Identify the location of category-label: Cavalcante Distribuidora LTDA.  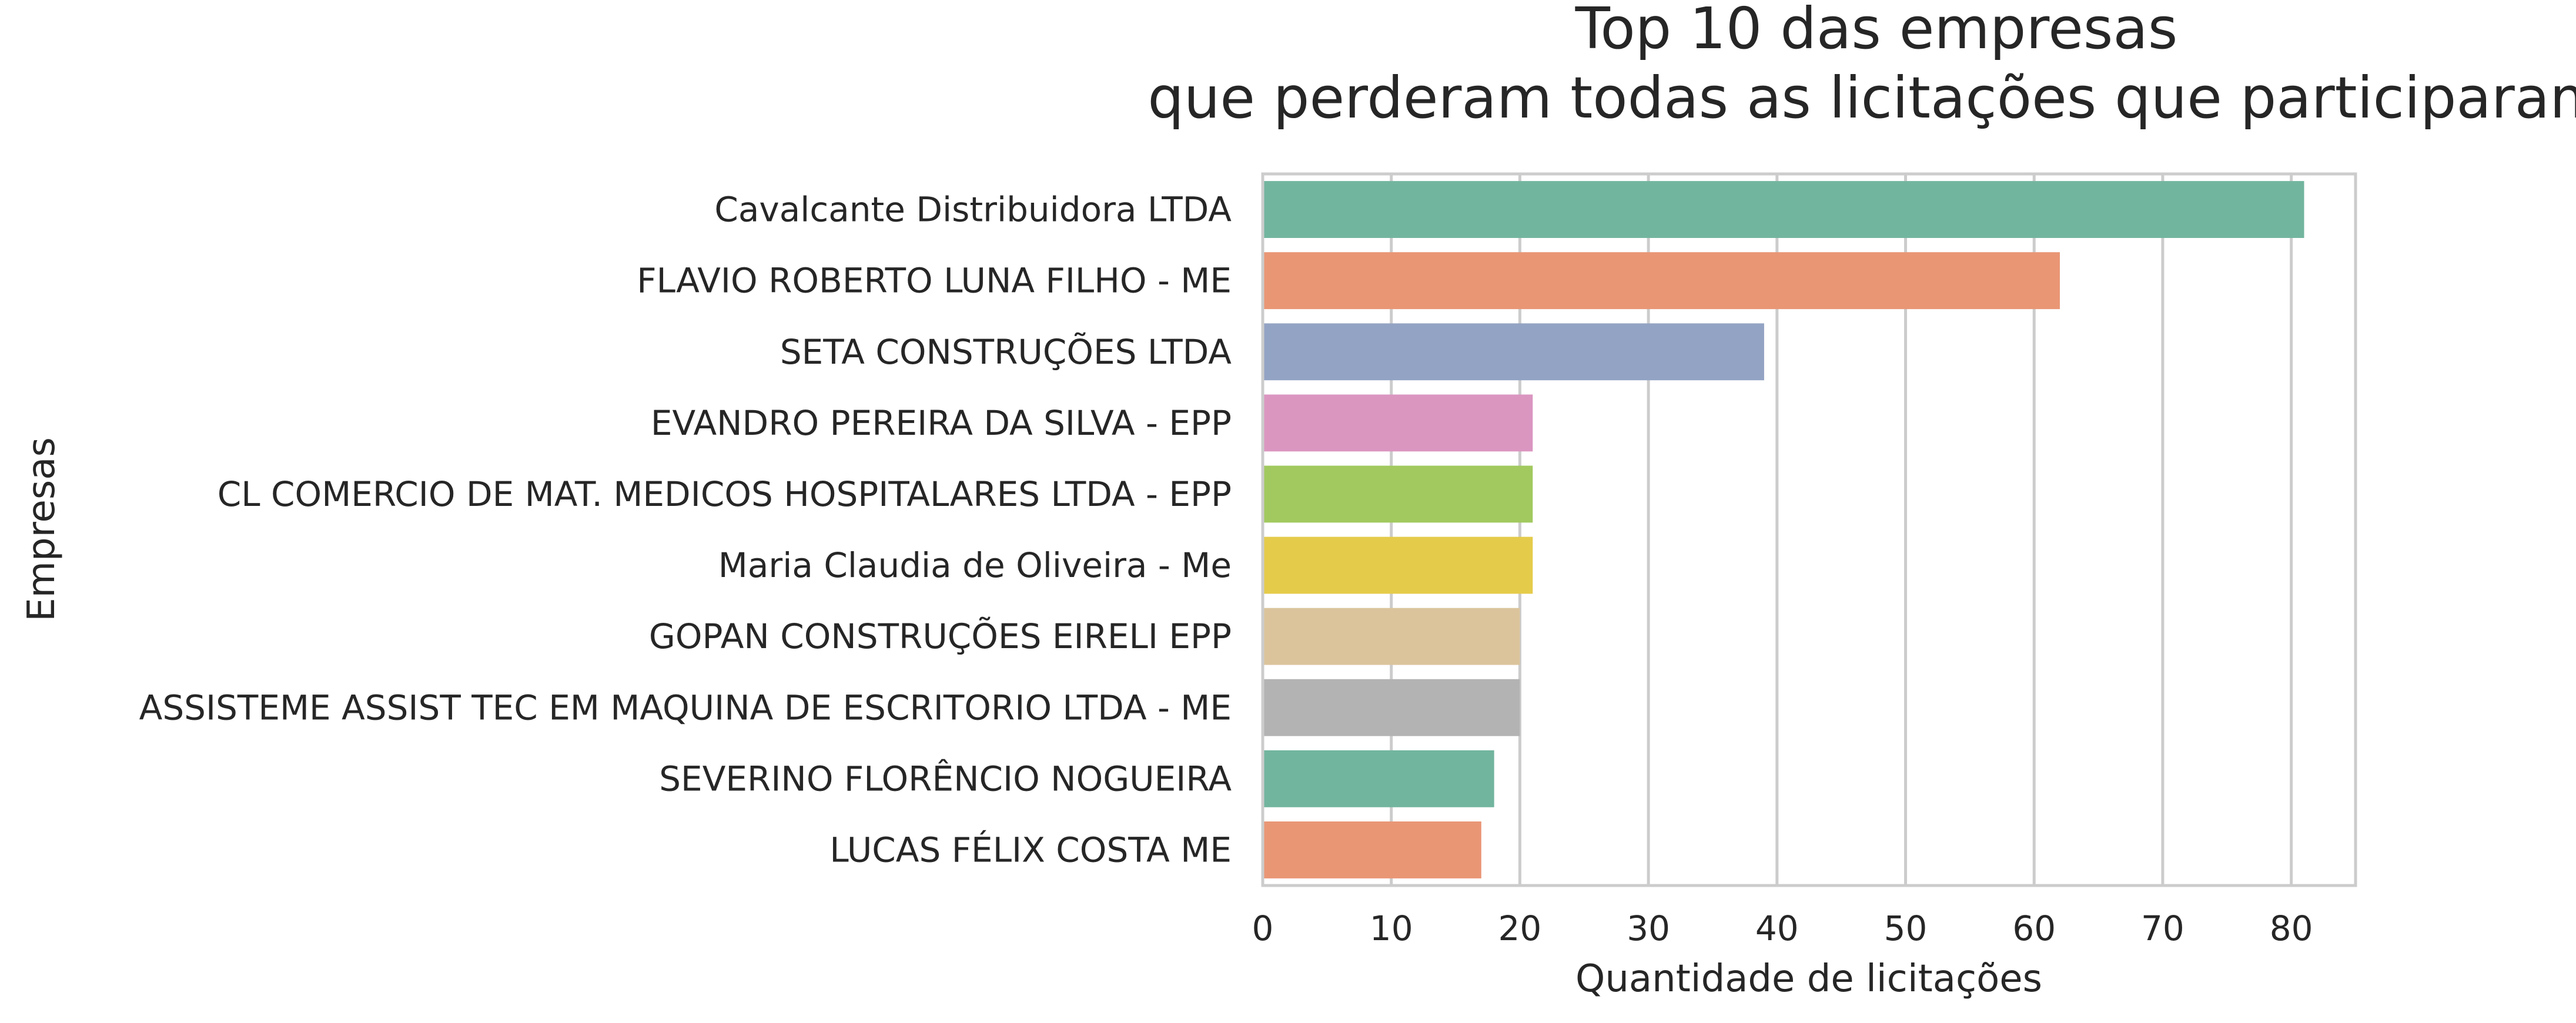
(973, 210).